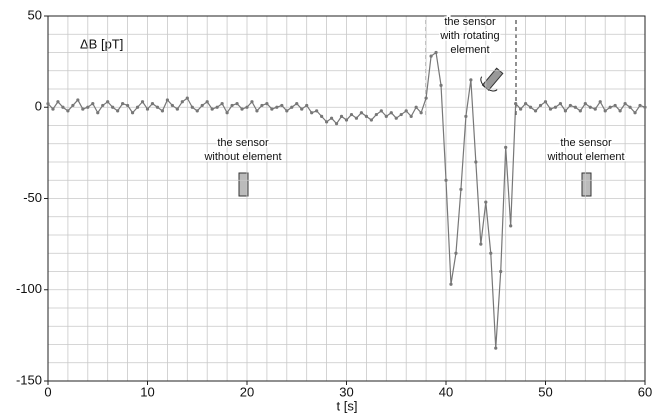 The image size is (664, 414). What do you see at coordinates (469, 36) in the screenshot?
I see `annotation: with rotating` at bounding box center [469, 36].